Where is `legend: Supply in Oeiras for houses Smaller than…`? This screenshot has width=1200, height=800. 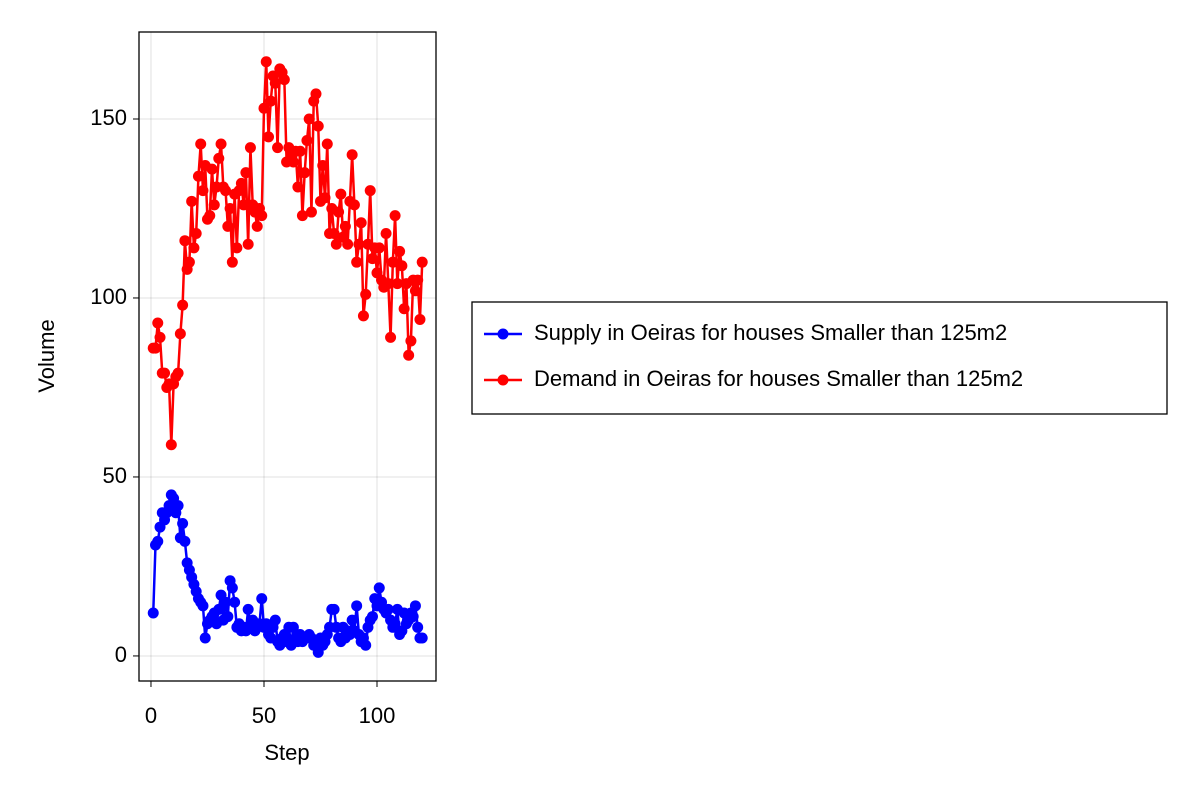
legend: Supply in Oeiras for houses Smaller than… is located at coordinates (819, 358).